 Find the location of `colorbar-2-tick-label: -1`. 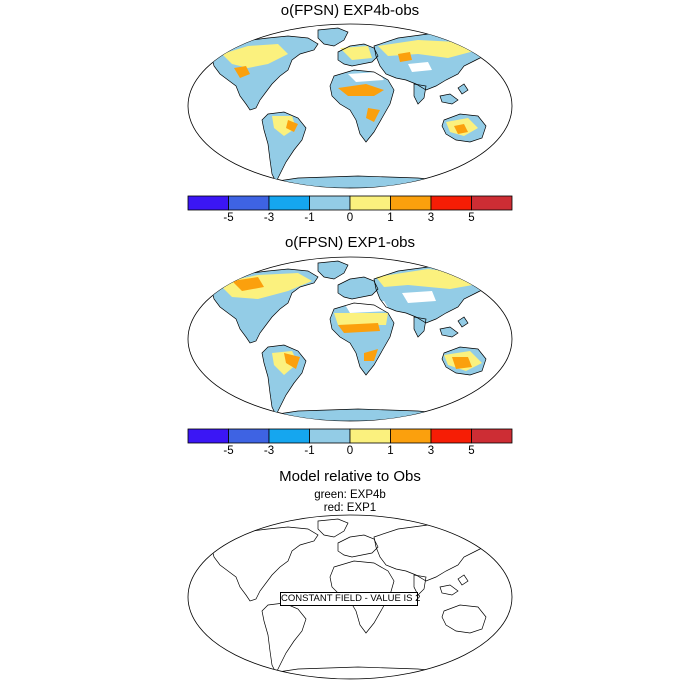

colorbar-2-tick-label: -1 is located at coordinates (309, 451).